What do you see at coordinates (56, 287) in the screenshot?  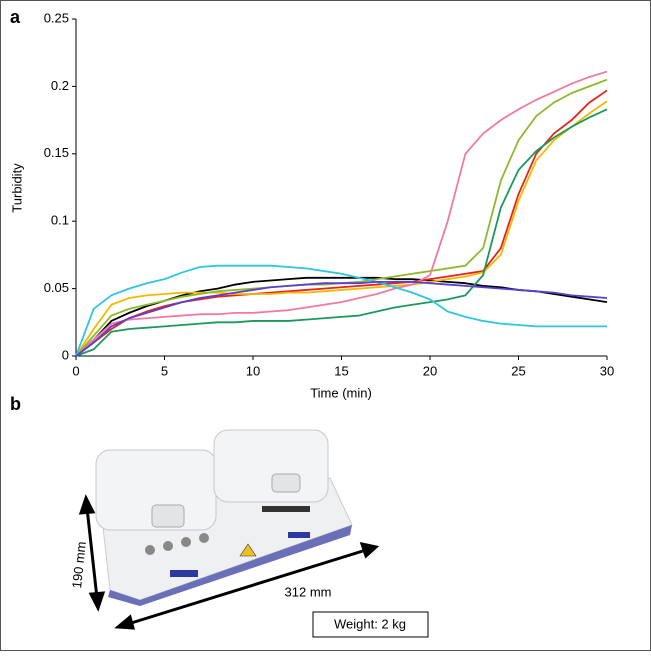 I see `y-tick-label: 0.05` at bounding box center [56, 287].